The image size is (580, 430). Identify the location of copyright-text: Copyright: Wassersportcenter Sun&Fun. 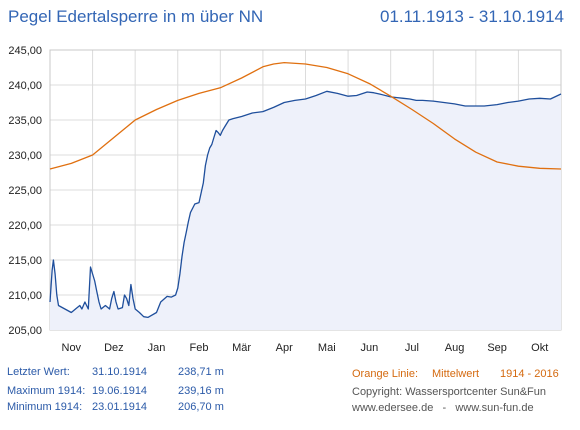
(449, 392).